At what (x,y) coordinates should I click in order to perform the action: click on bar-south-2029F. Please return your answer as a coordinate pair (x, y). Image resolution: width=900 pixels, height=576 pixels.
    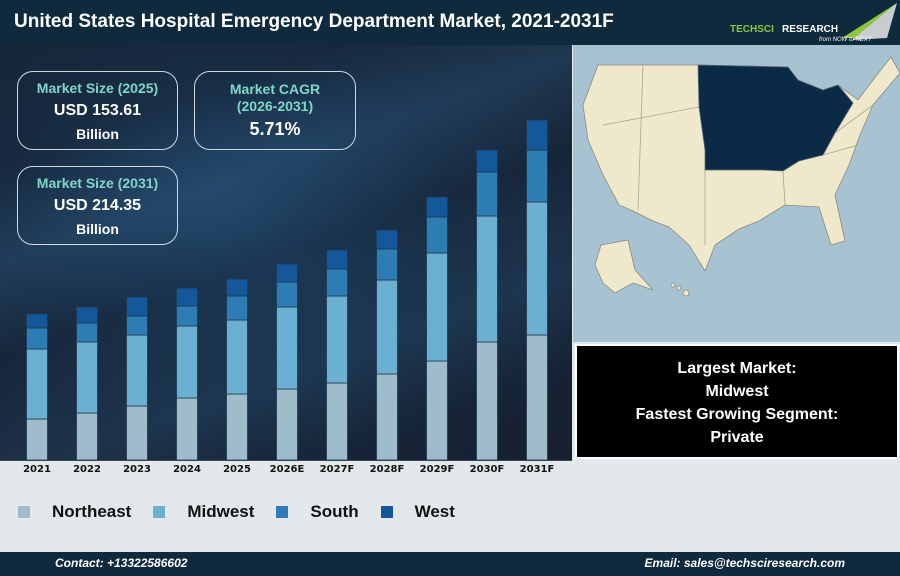
    Looking at the image, I should click on (437, 235).